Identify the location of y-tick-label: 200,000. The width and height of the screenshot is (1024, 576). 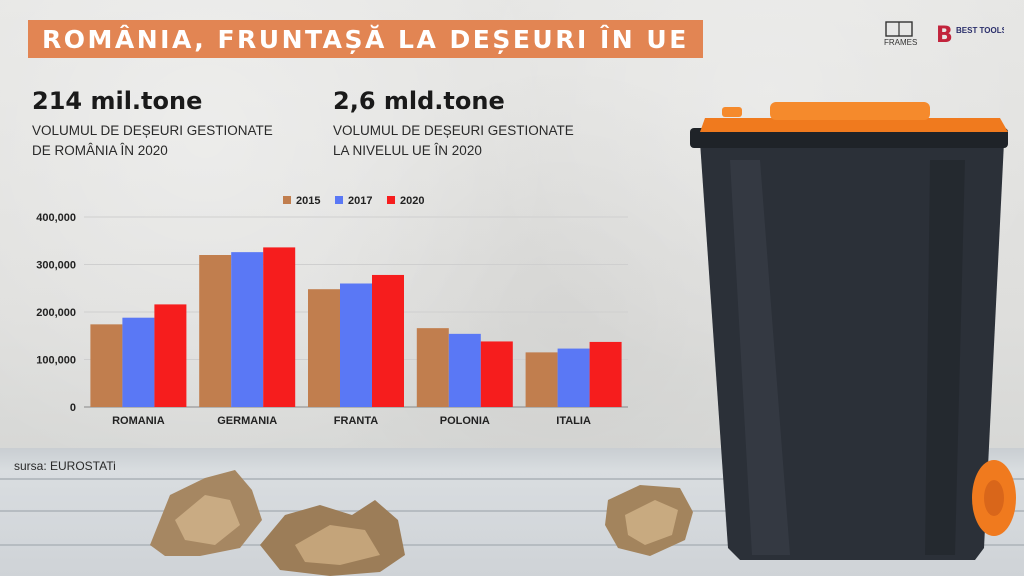
(56, 313).